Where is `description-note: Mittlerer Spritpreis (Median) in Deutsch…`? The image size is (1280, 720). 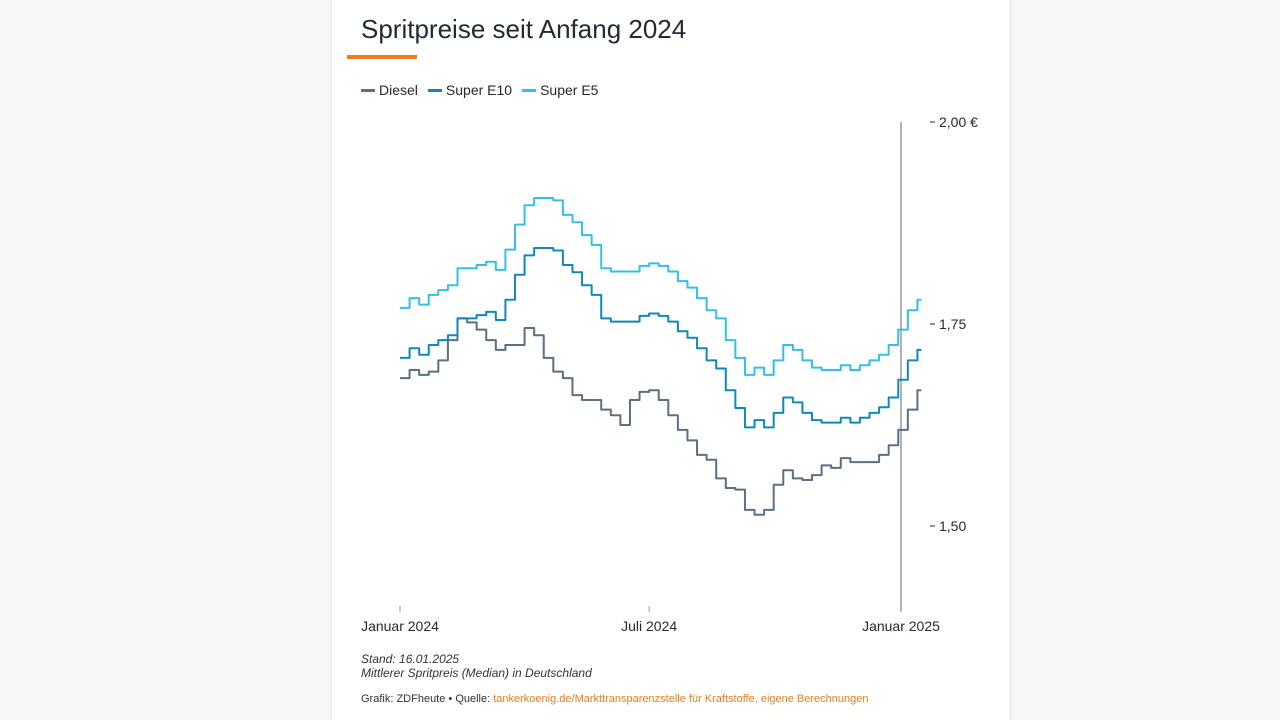 description-note: Mittlerer Spritpreis (Median) in Deutsch… is located at coordinates (476, 673).